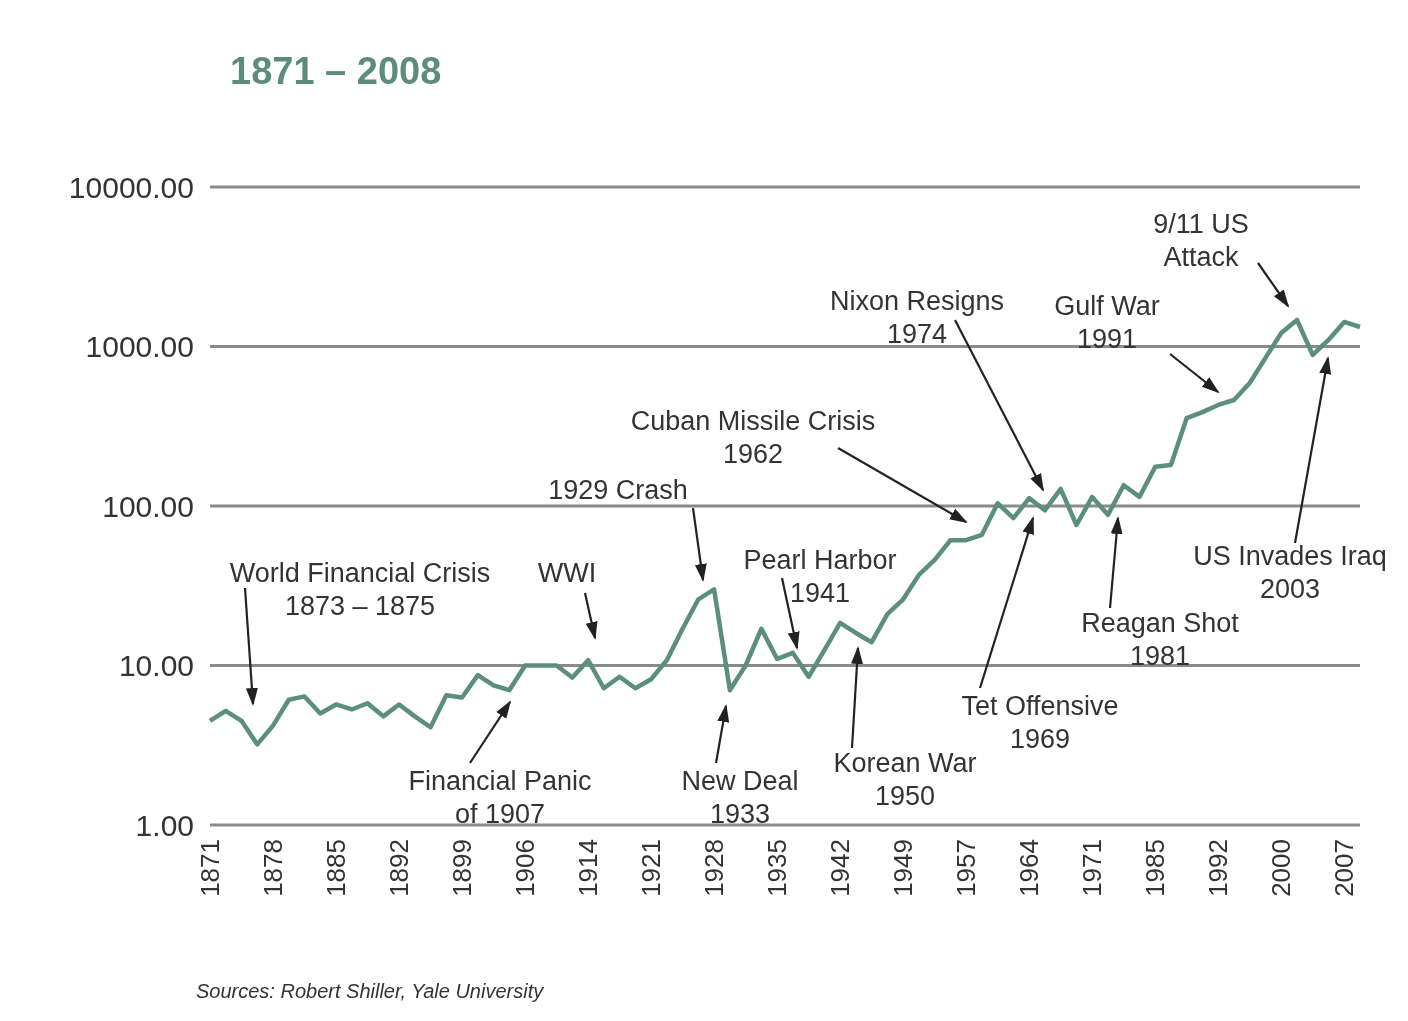 This screenshot has width=1408, height=1021. I want to click on x-tick-label: 1949, so click(903, 868).